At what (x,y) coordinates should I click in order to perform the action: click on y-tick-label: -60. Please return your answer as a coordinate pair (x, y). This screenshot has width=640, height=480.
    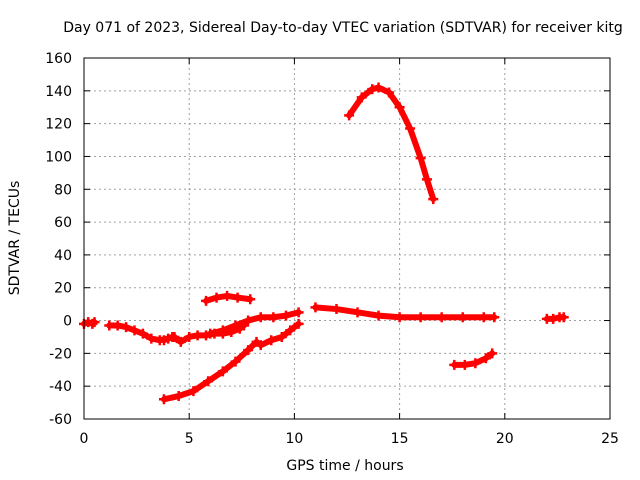
    Looking at the image, I should click on (60, 420).